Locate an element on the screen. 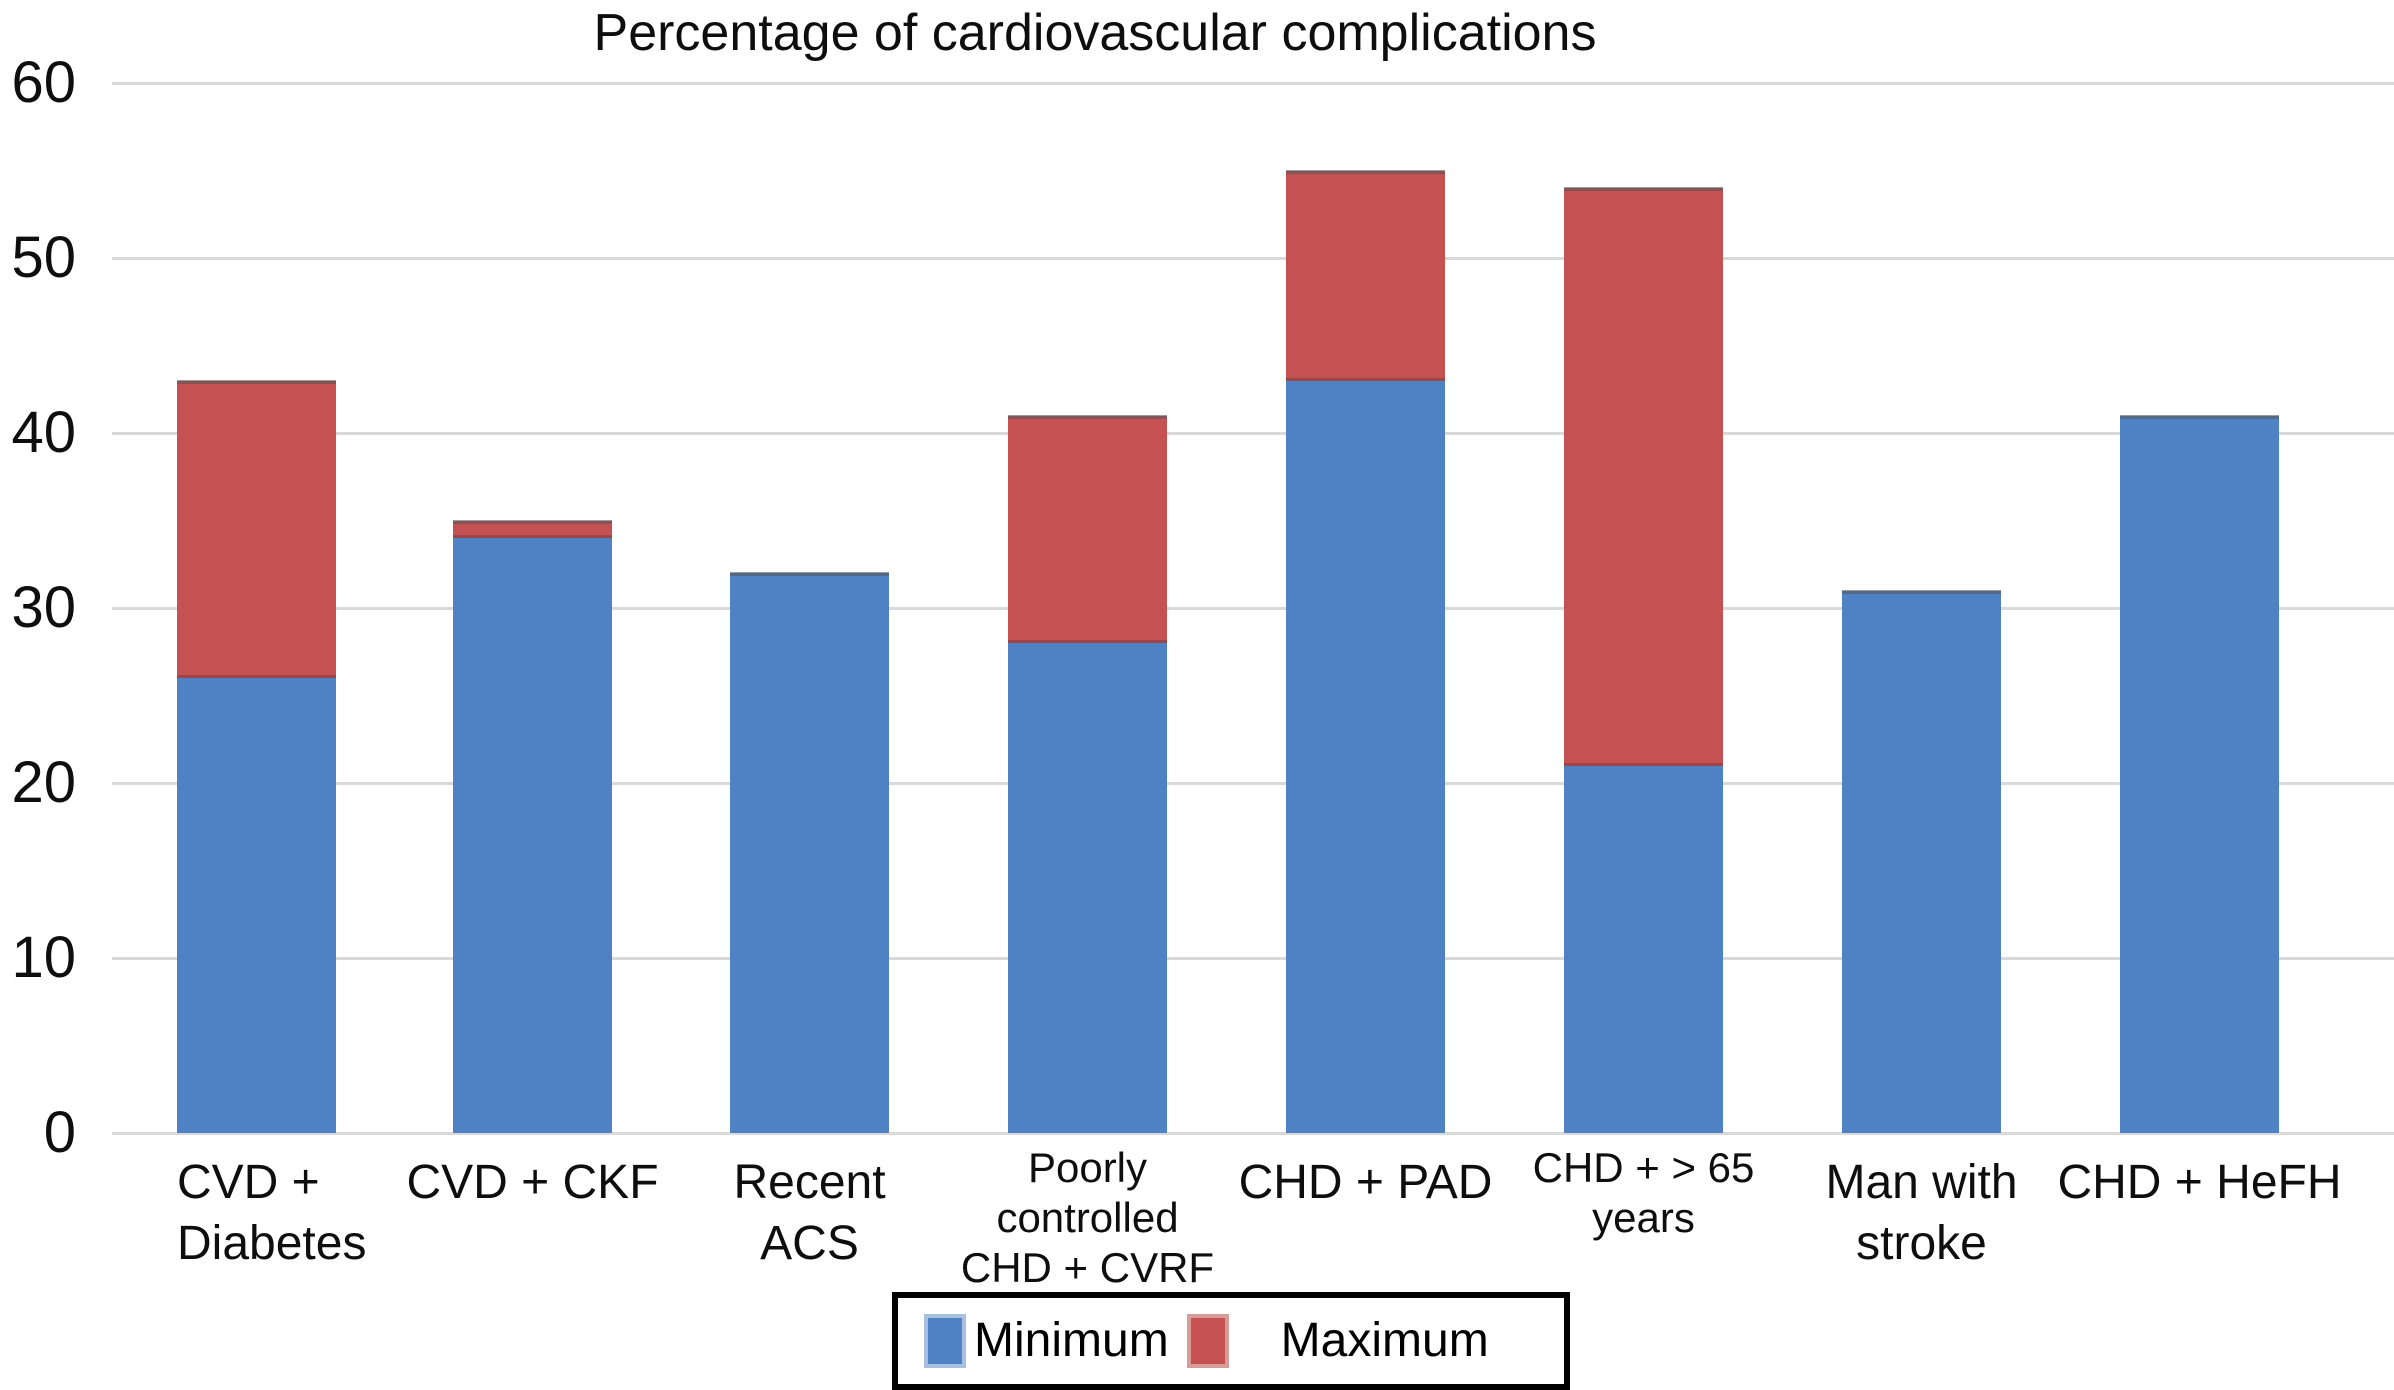 This screenshot has height=1390, width=2394. x-axis-label-line: Diabetes is located at coordinates (272, 1243).